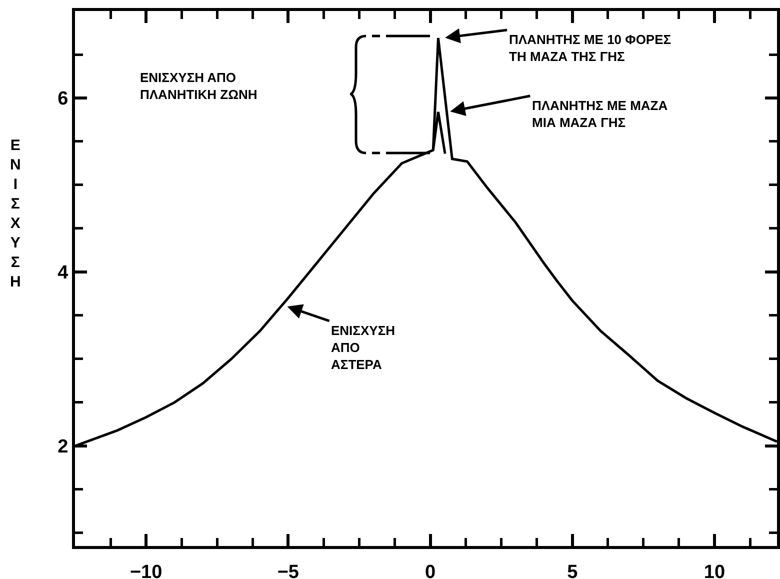 Image resolution: width=780 pixels, height=579 pixels. Describe the element at coordinates (288, 570) in the screenshot. I see `x-tick-label: −5` at that location.